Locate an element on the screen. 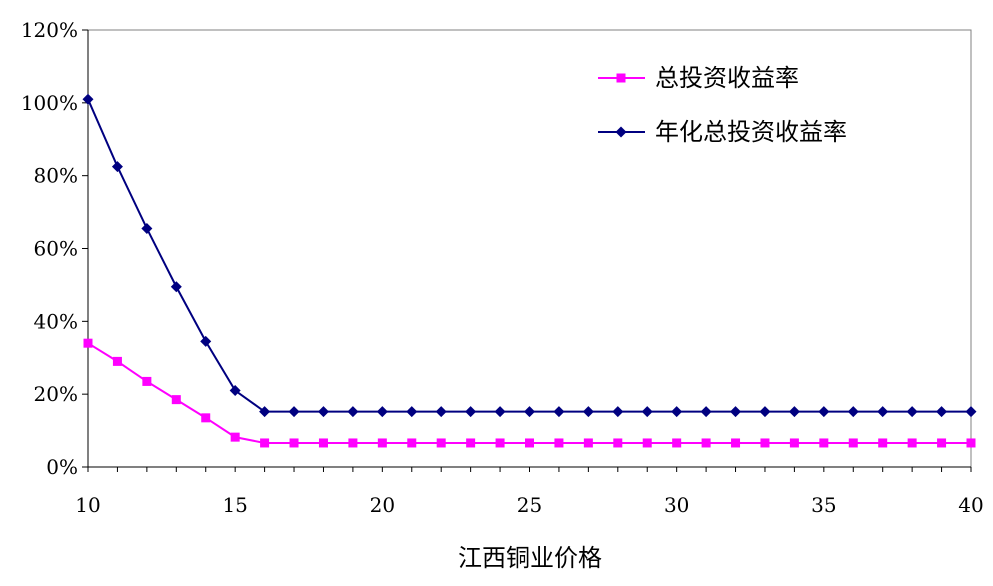 The height and width of the screenshot is (586, 993). x-axis-title: 江西铜业价格 is located at coordinates (530, 558).